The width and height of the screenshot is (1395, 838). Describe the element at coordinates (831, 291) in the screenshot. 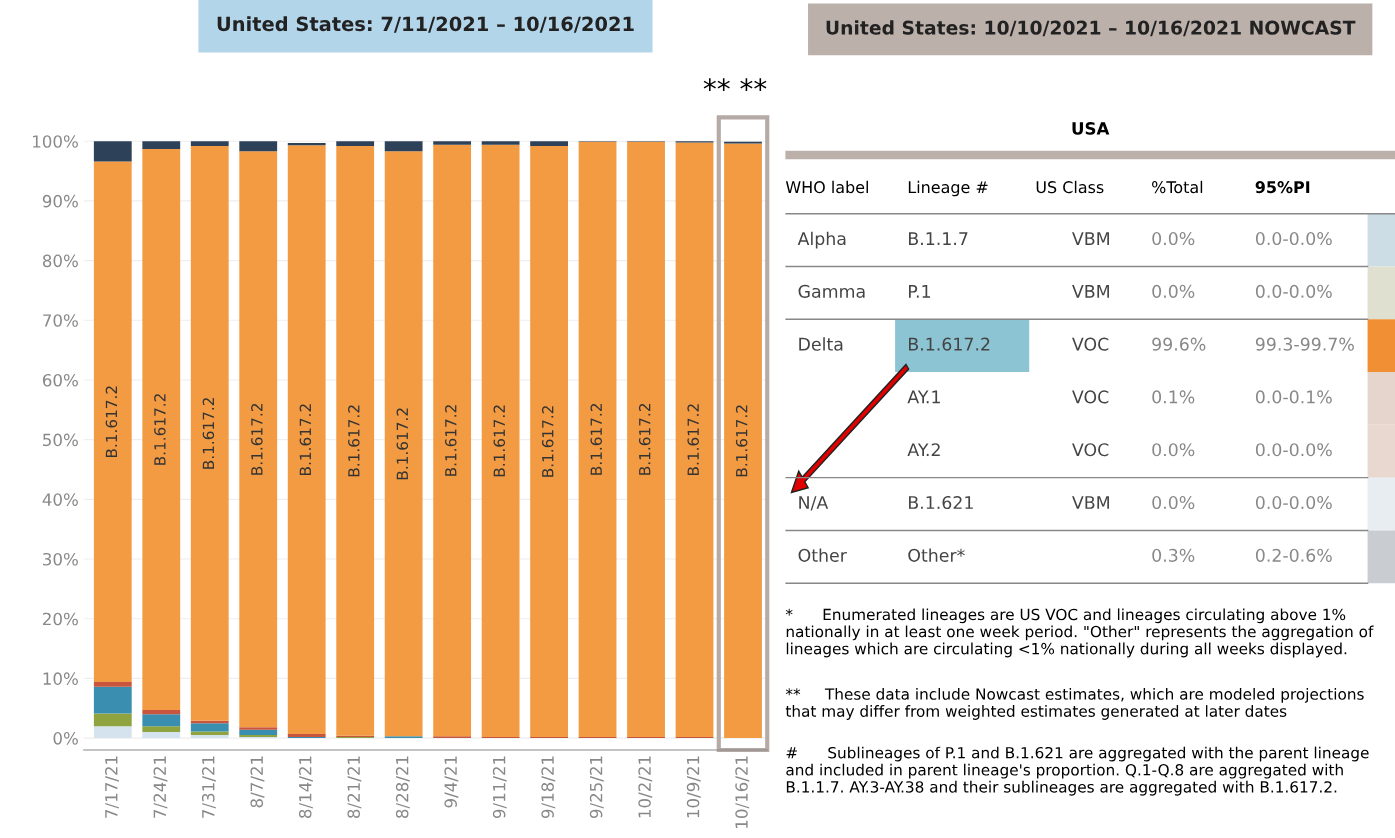

I see `text: Gamma` at that location.